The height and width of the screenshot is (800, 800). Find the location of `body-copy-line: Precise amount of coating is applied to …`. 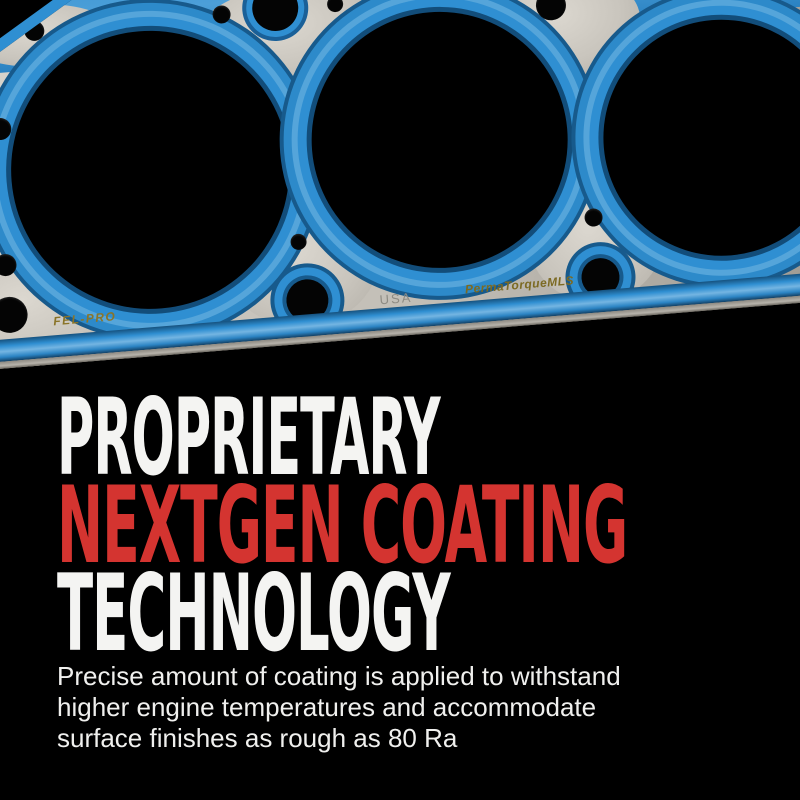

body-copy-line: Precise amount of coating is applied to … is located at coordinates (339, 676).